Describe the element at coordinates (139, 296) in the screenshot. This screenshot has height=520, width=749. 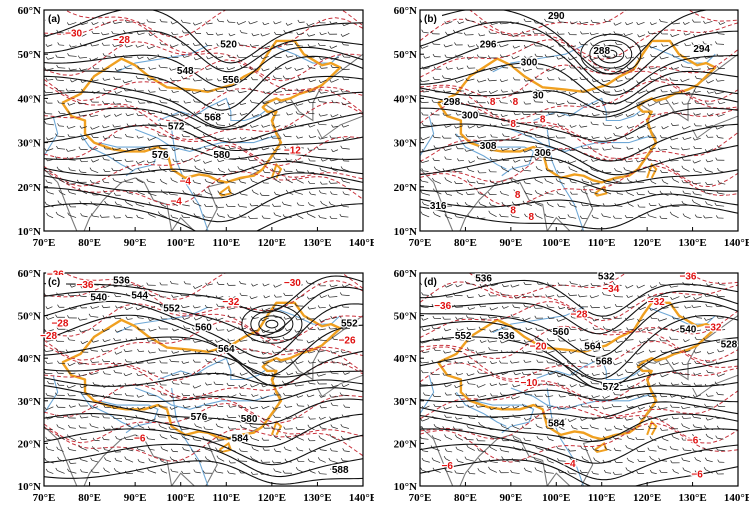
I see `height-value-label: 544` at that location.